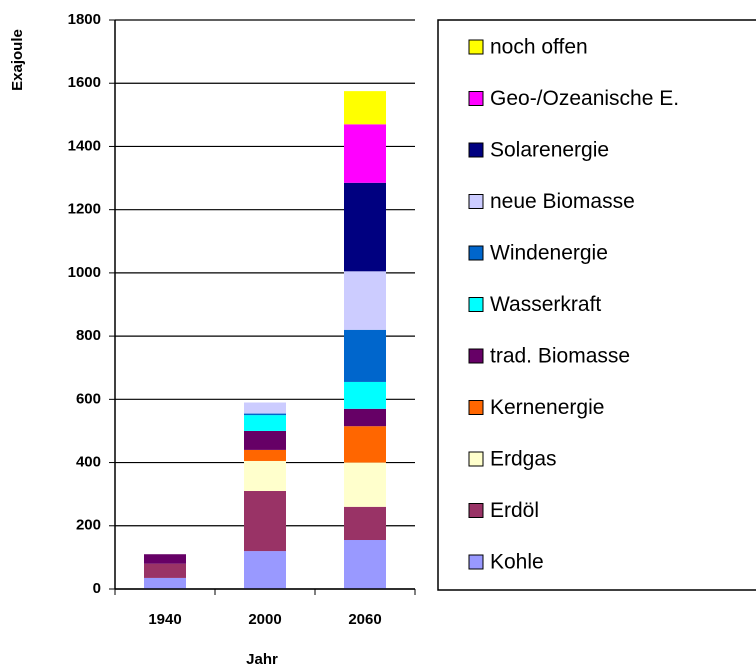 Image resolution: width=756 pixels, height=670 pixels. What do you see at coordinates (84, 82) in the screenshot?
I see `y-tick-label: 1600` at bounding box center [84, 82].